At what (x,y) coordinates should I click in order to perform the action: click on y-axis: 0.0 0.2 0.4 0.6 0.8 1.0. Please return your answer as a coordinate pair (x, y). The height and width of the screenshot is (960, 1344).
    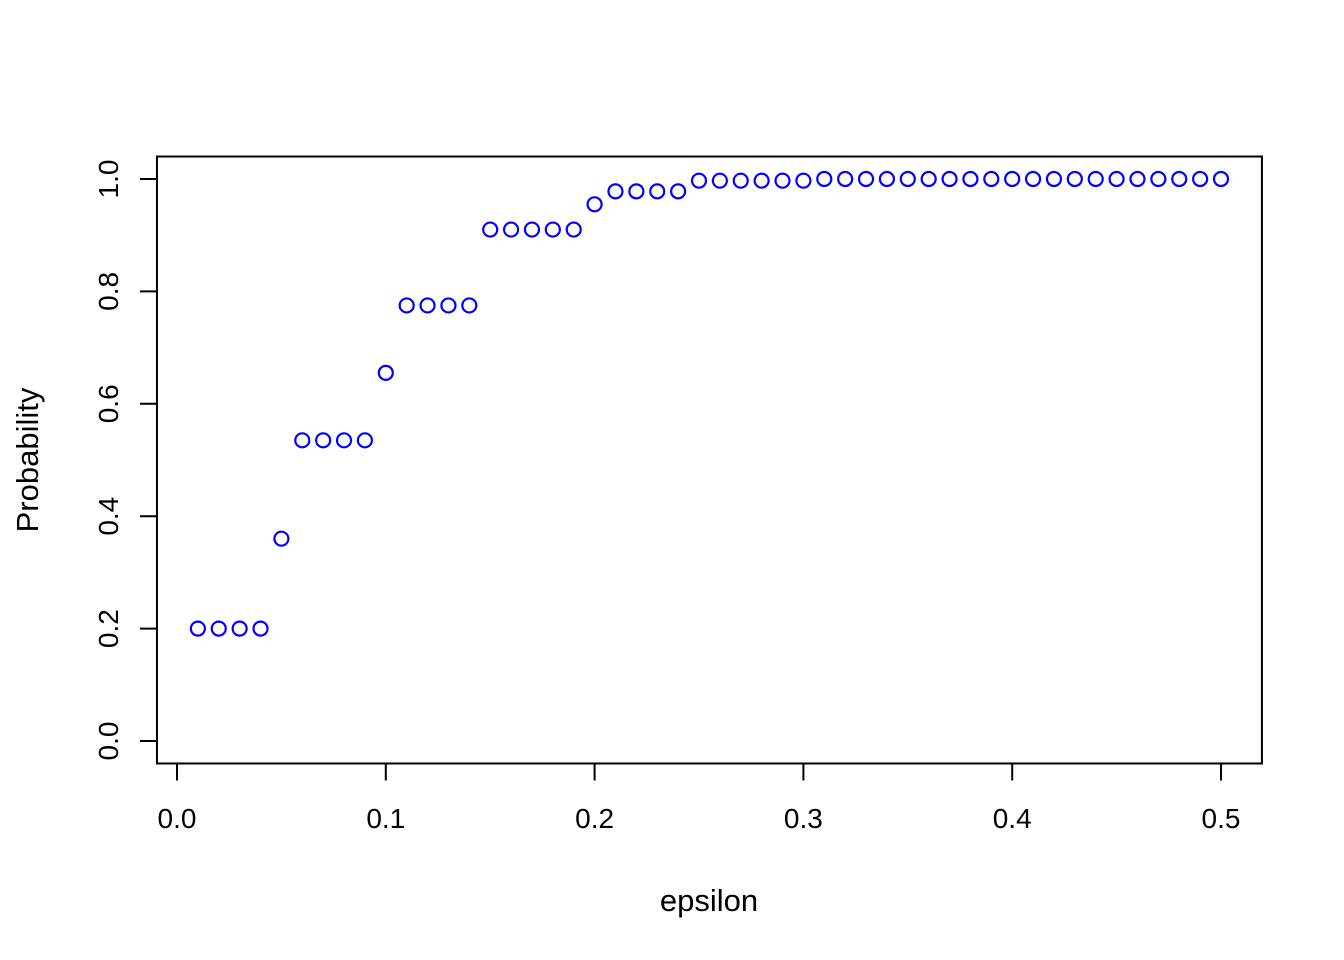
    Looking at the image, I should click on (125, 460).